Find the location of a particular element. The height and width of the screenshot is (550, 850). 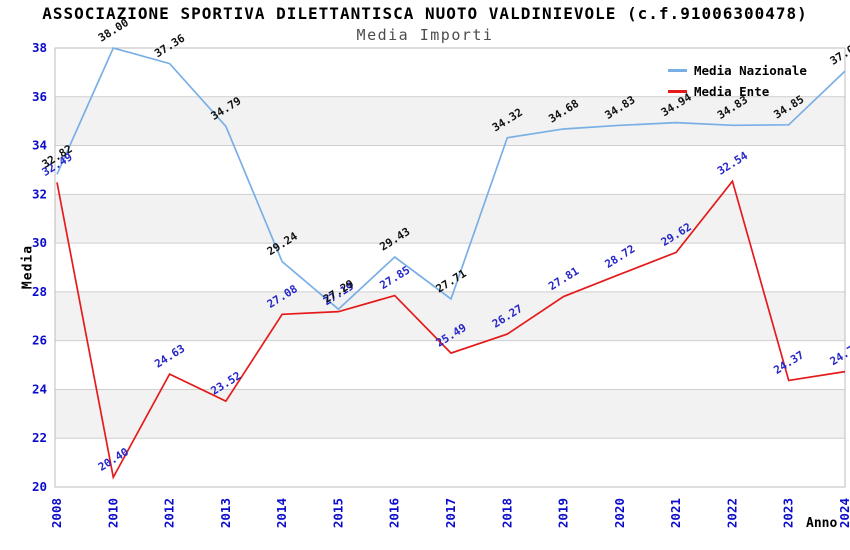

x-tick-label: 2022 is located at coordinates (731, 513).